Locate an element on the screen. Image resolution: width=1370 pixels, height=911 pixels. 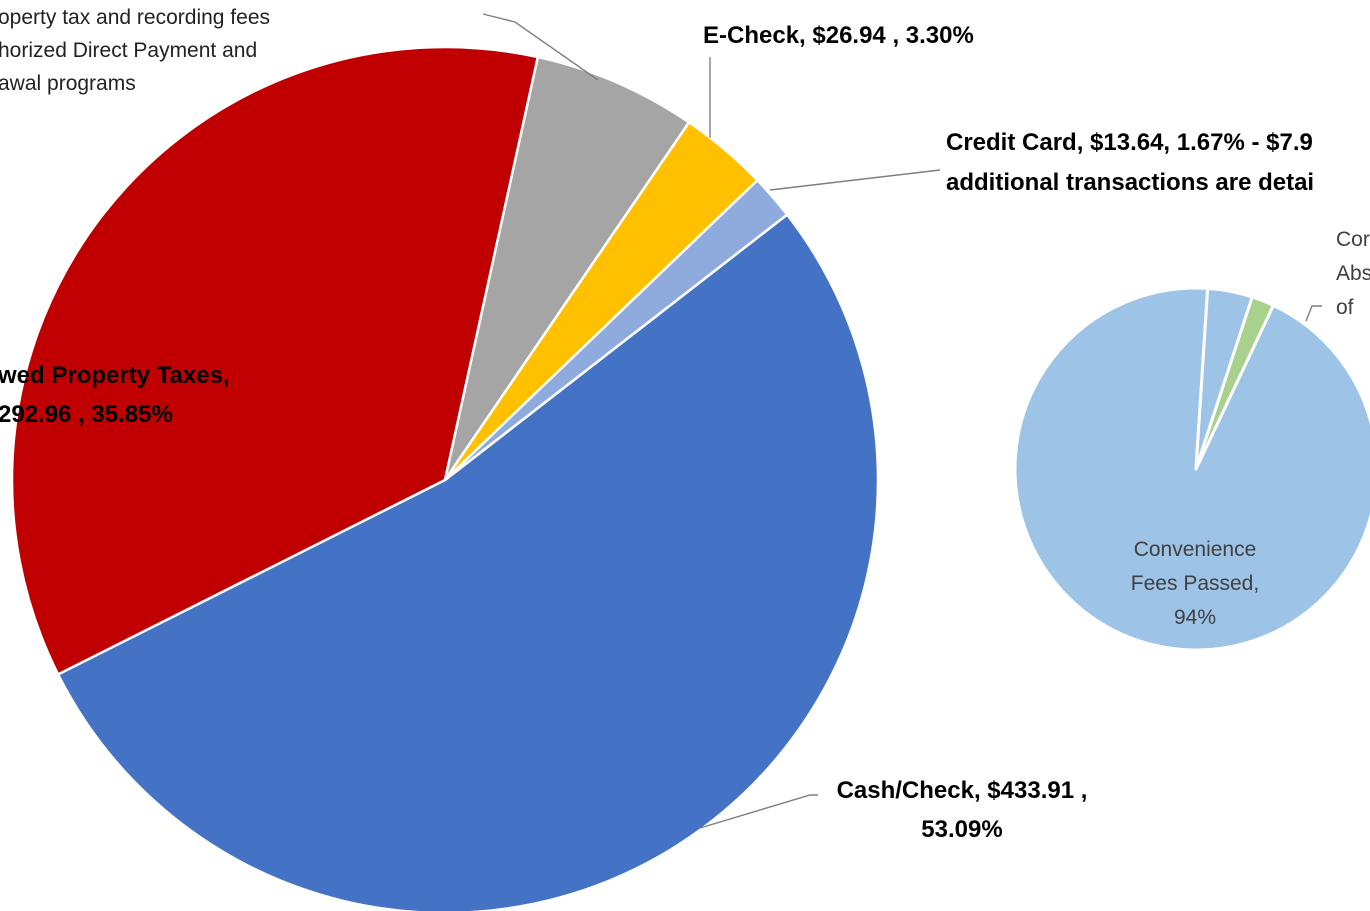
secondary-pie-leader-lines is located at coordinates (1313, 313).